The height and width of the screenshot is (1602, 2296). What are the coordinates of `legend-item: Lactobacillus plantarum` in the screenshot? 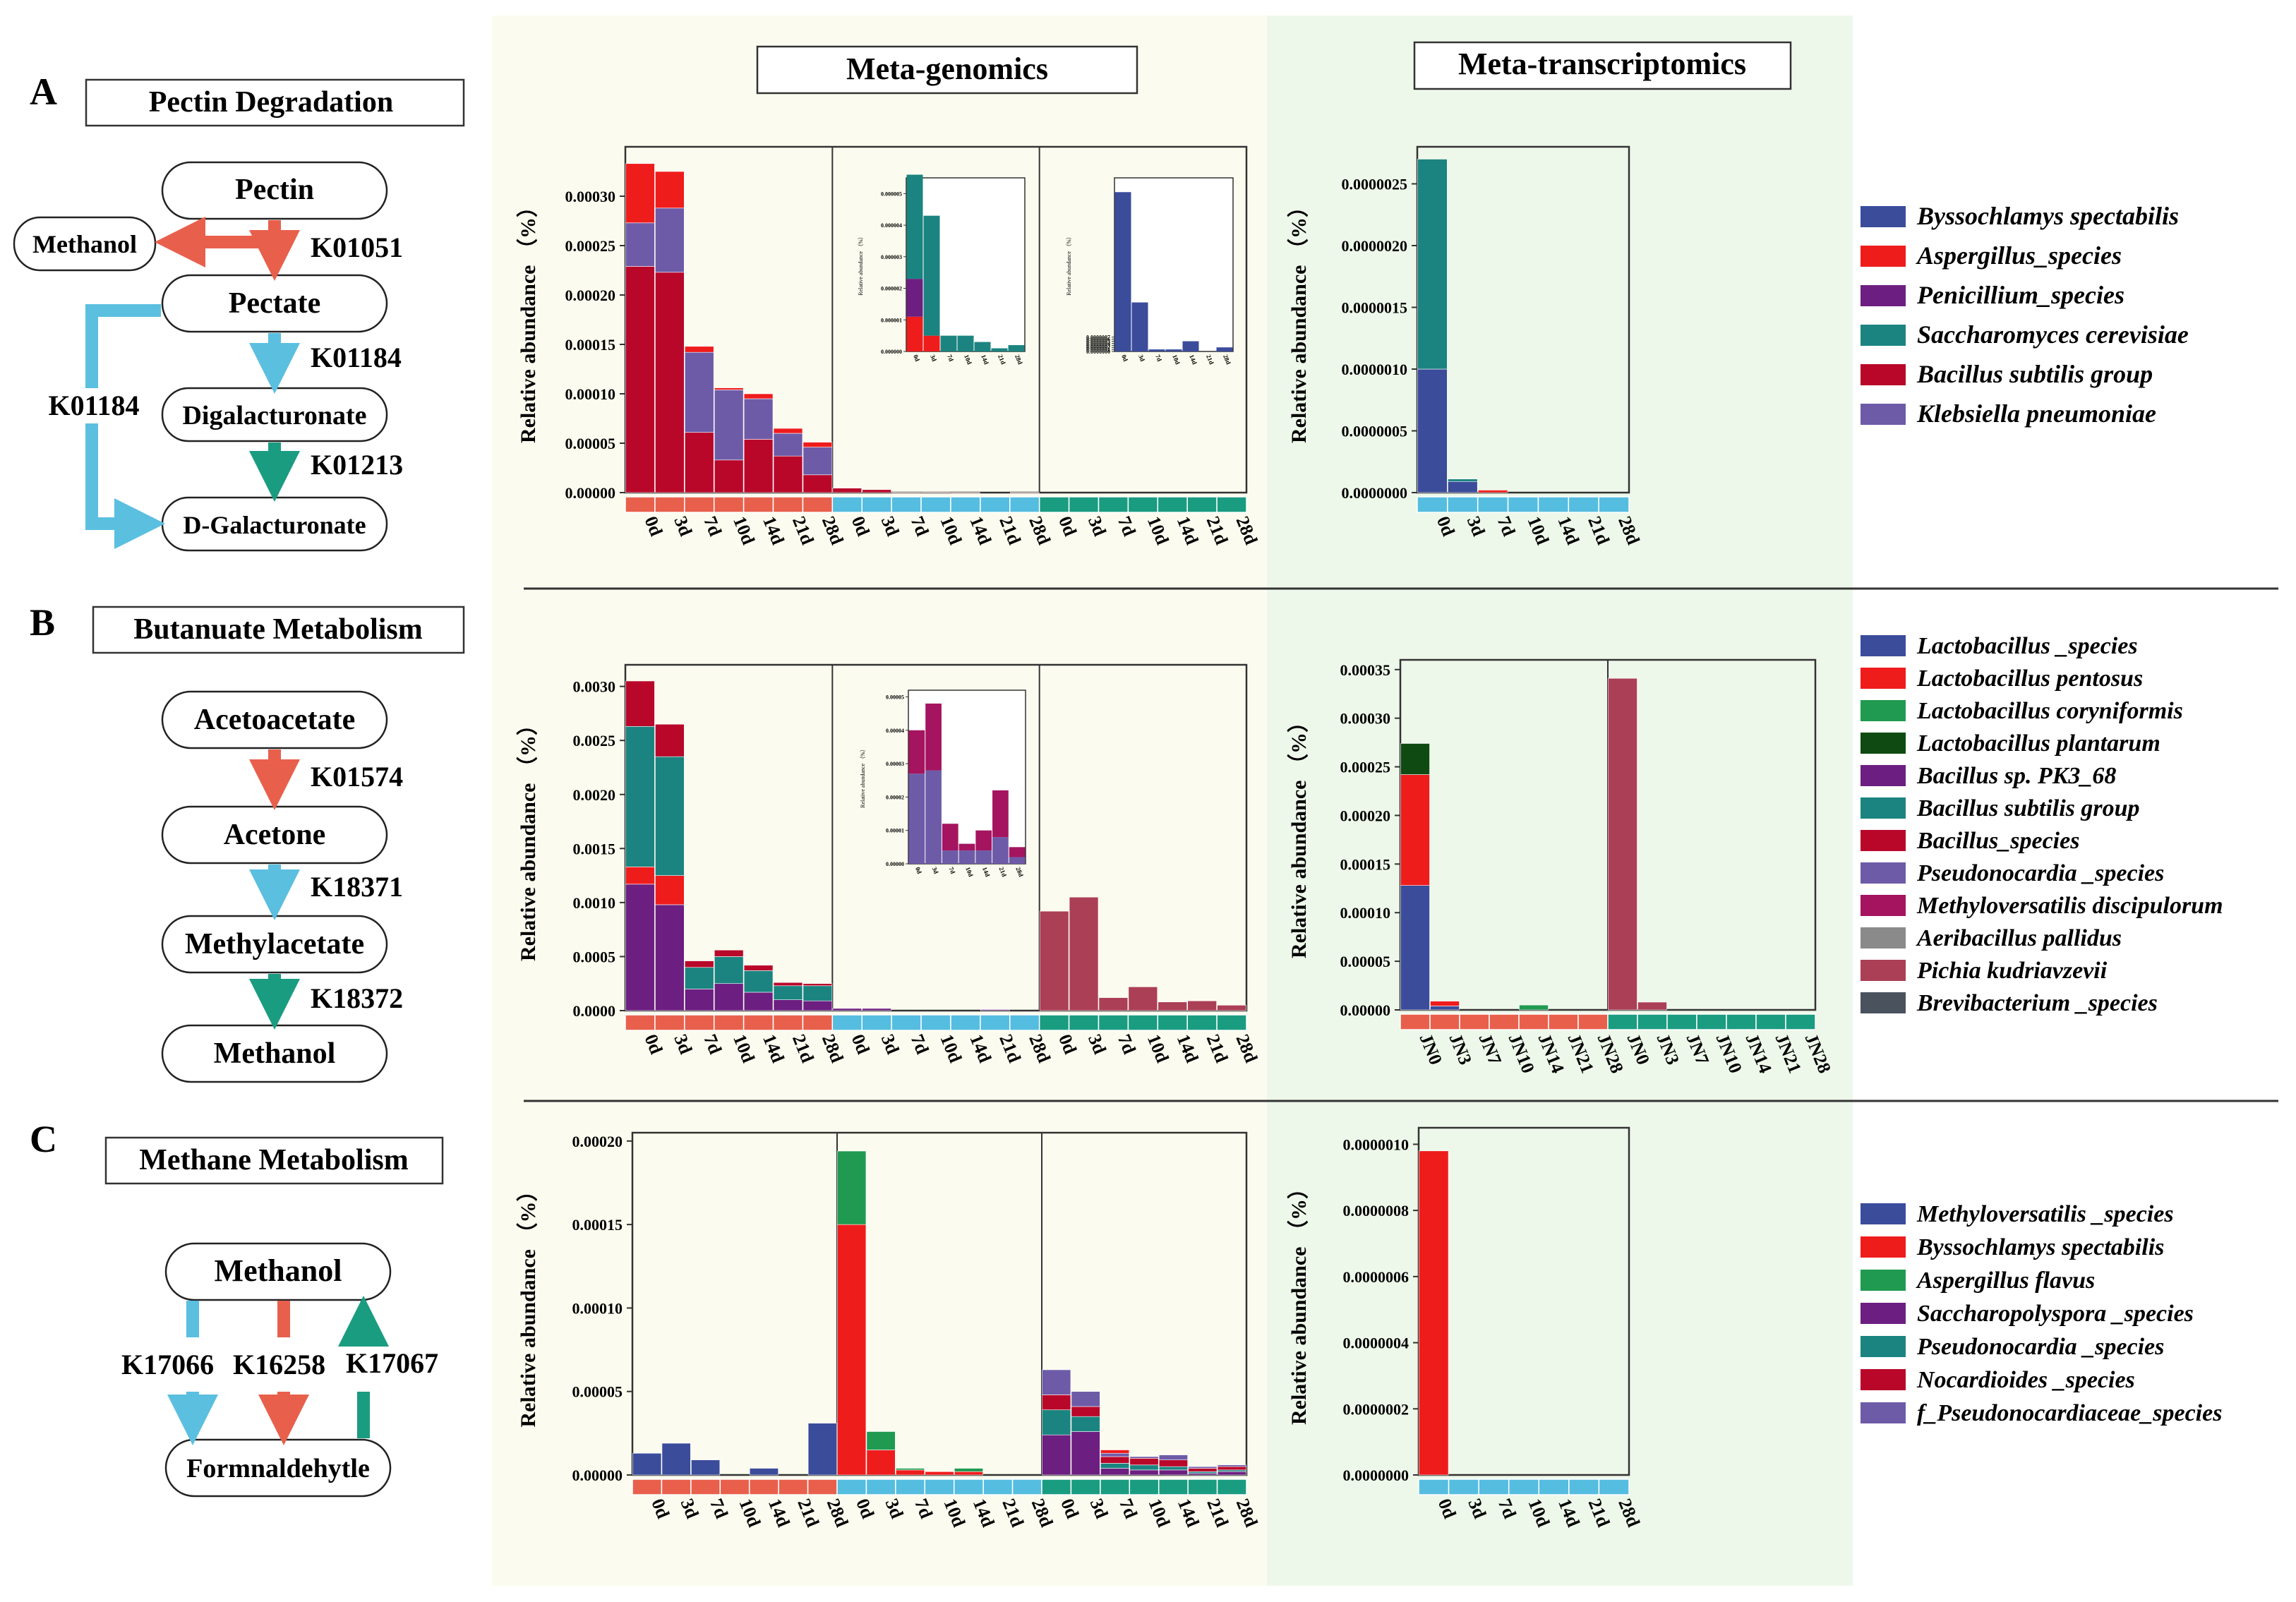 It's located at (2010, 743).